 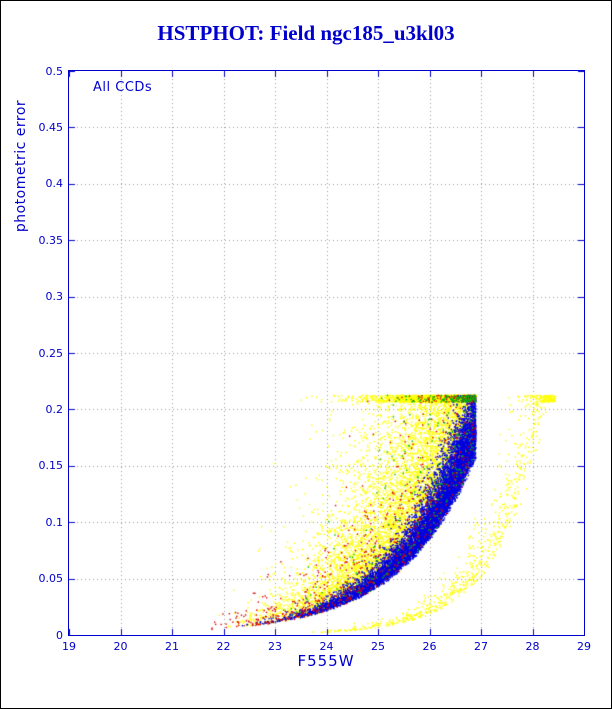 I want to click on x-tick-label: 20, so click(x=120, y=646).